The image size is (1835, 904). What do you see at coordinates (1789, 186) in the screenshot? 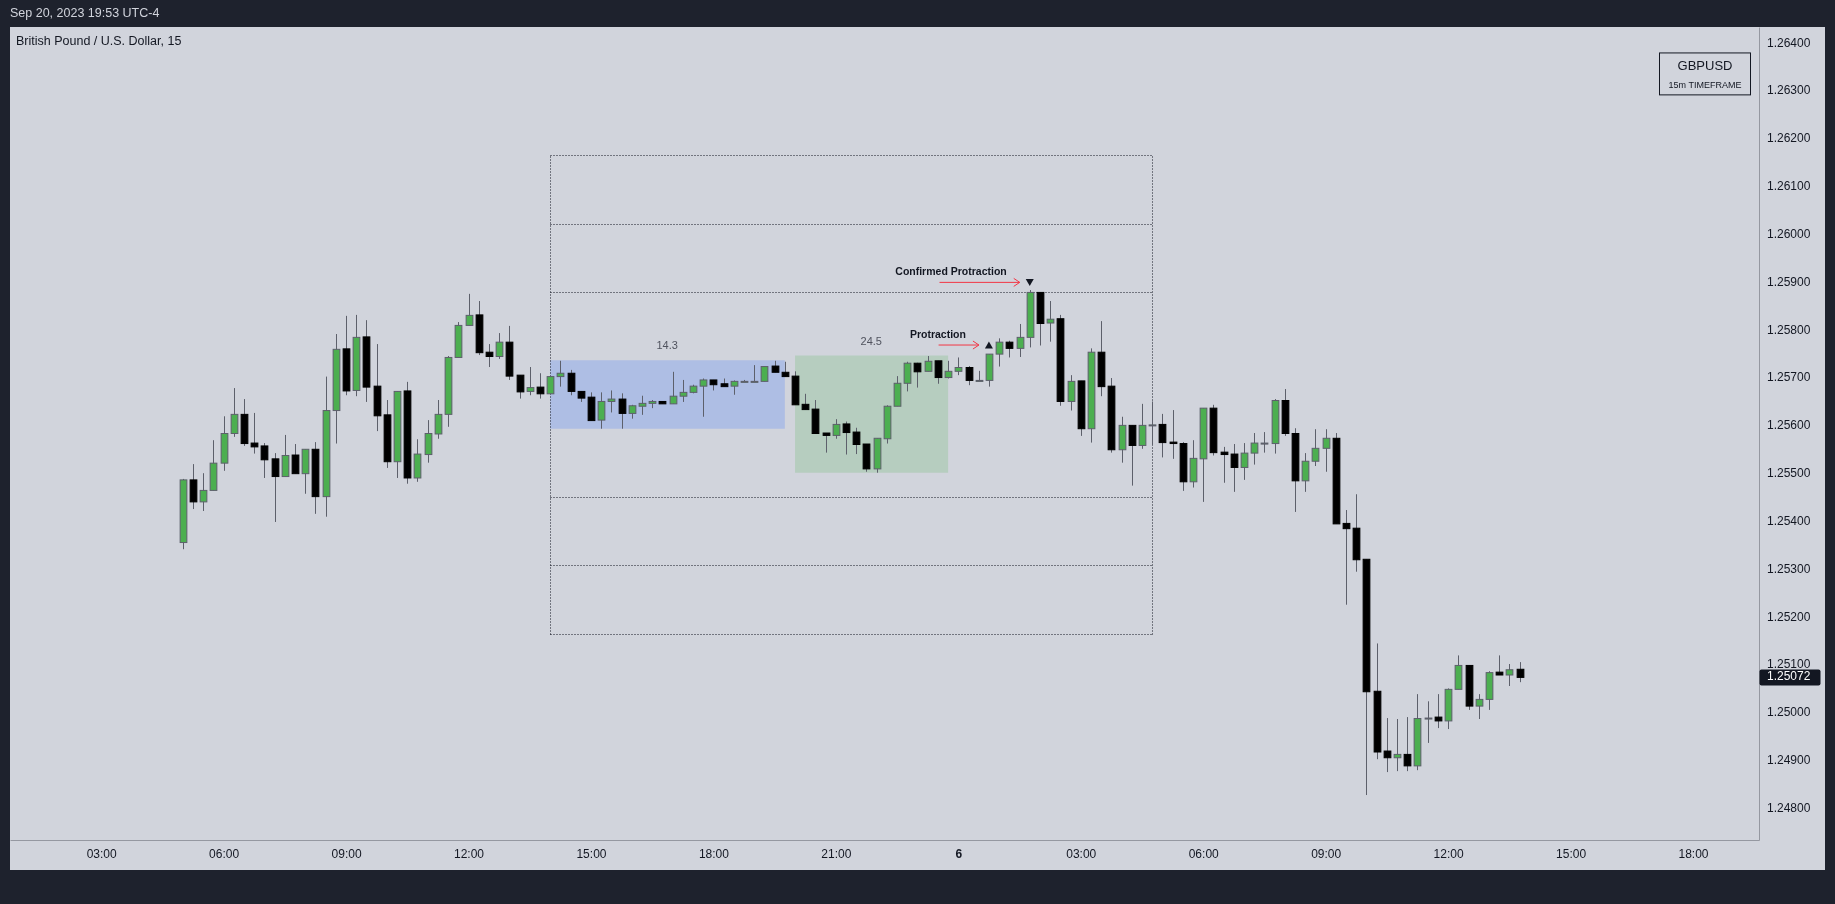
I see `y-tick-label: 1.26100` at bounding box center [1789, 186].